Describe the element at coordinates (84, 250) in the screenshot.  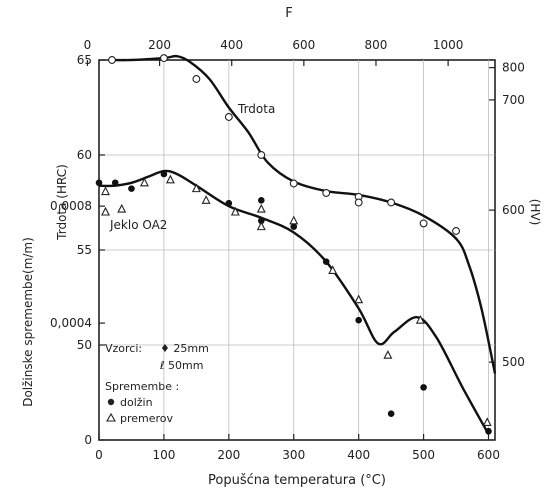
I see `hrc-tick-label: 55` at that location.